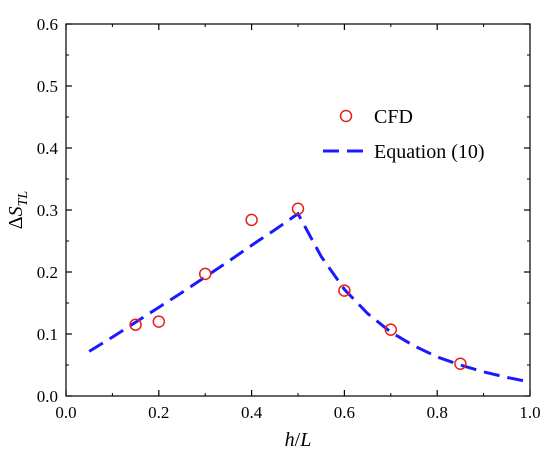 Image resolution: width=550 pixels, height=459 pixels. Describe the element at coordinates (47, 272) in the screenshot. I see `y-tick-label: 0.2` at that location.